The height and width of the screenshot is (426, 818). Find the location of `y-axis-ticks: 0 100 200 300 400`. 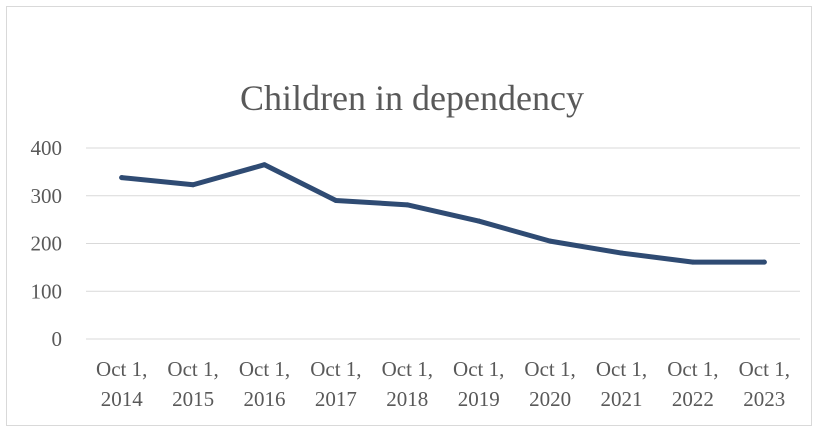

y-axis-ticks: 0 100 200 300 400 is located at coordinates (47, 243).